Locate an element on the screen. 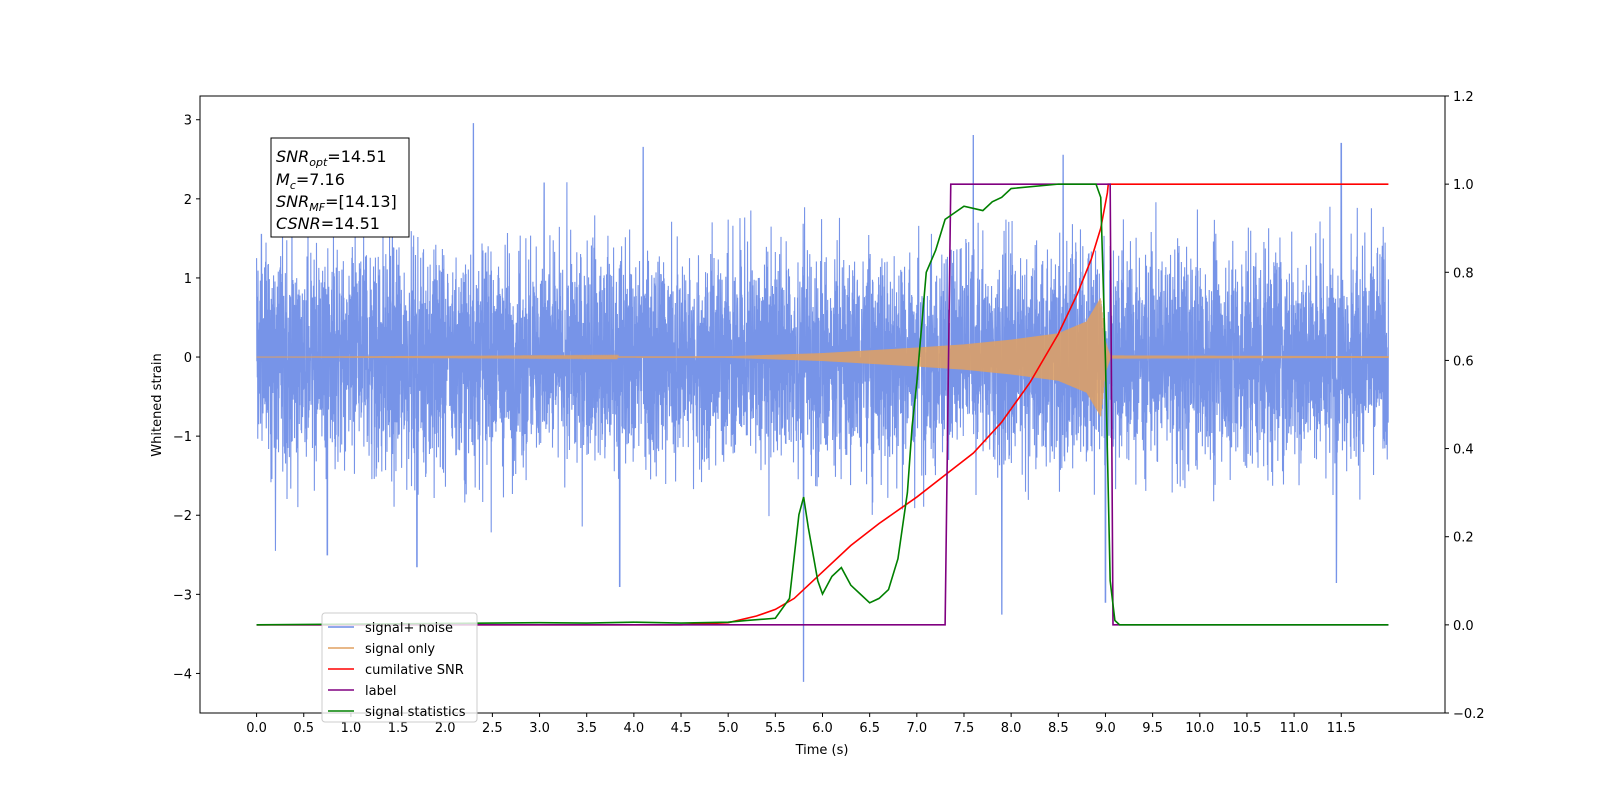 The width and height of the screenshot is (1600, 800). x-tick-label: 8.0 is located at coordinates (1011, 728).